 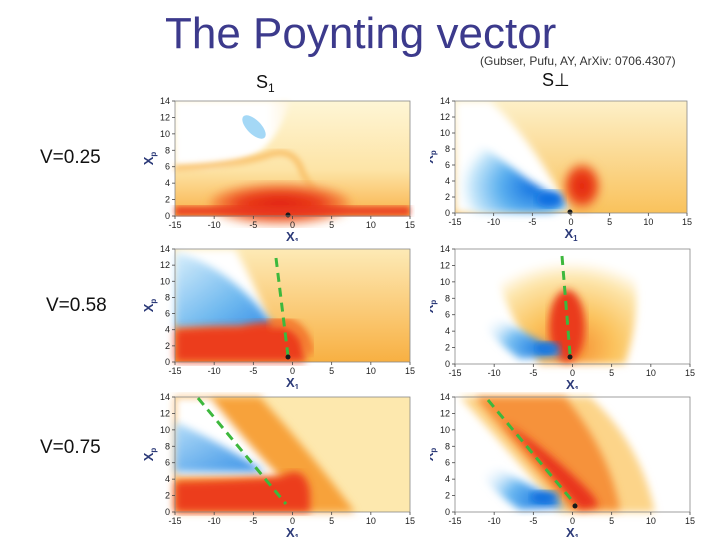 What do you see at coordinates (278, 168) in the screenshot?
I see `plot-v025-s1: -15 -10 -5 0 5 10 15 0 2 4 6 8 10 12 14 X1 Xp` at bounding box center [278, 168].